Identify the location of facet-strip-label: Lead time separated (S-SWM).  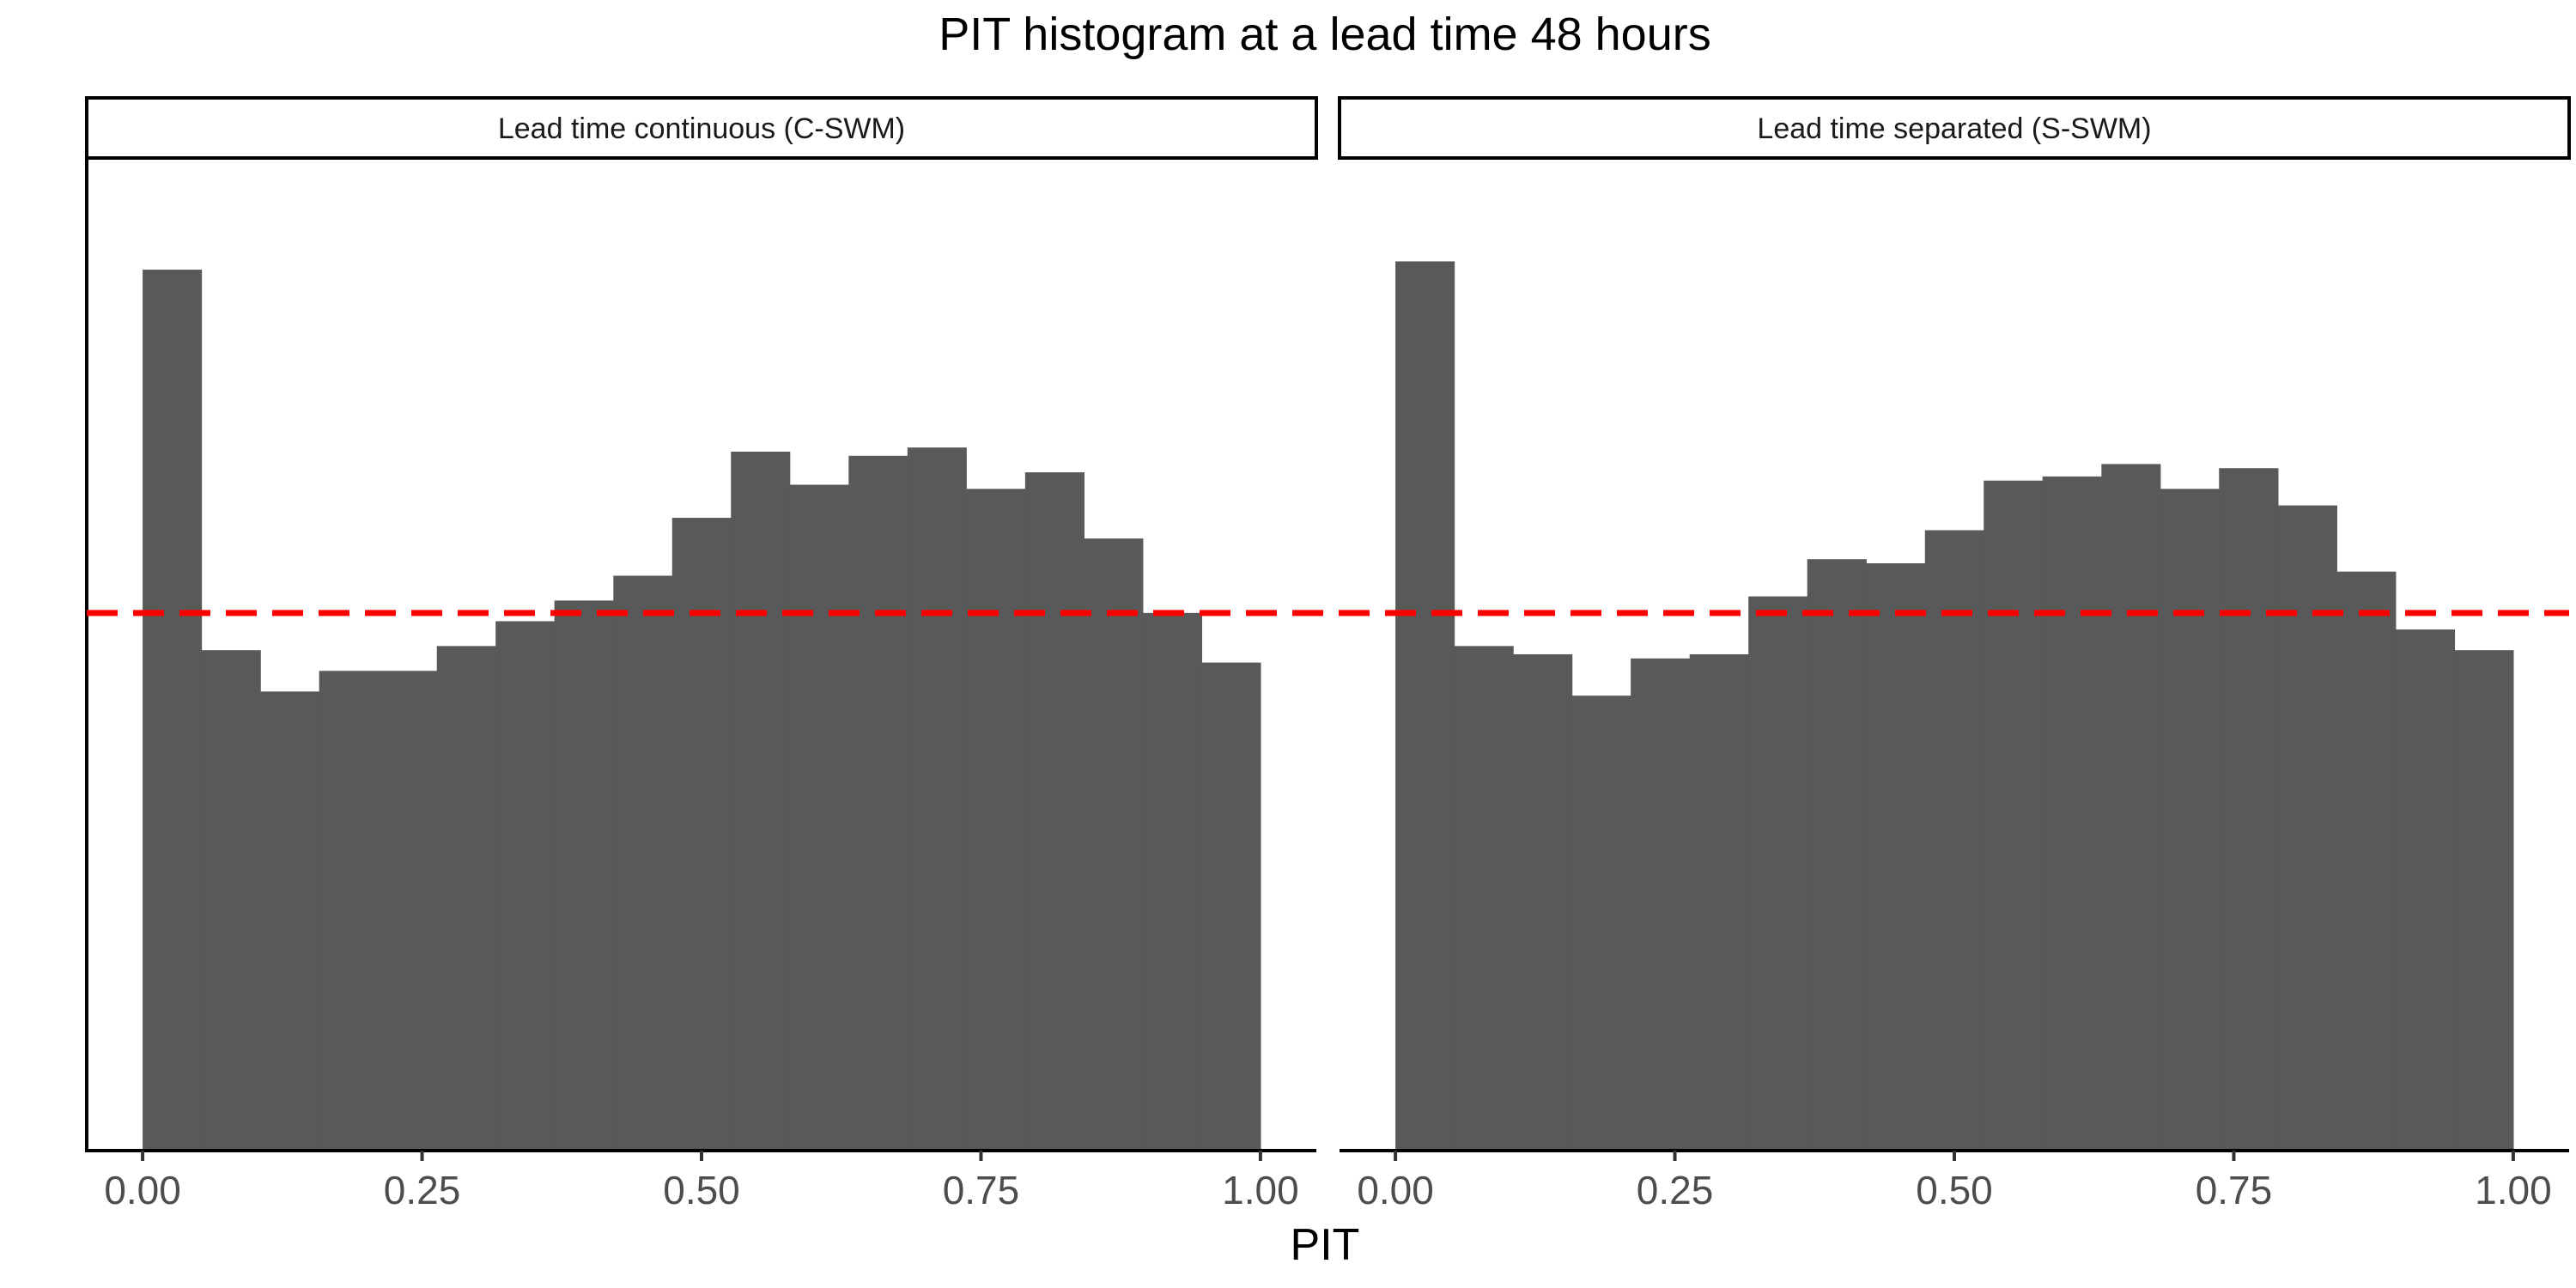
(1954, 128).